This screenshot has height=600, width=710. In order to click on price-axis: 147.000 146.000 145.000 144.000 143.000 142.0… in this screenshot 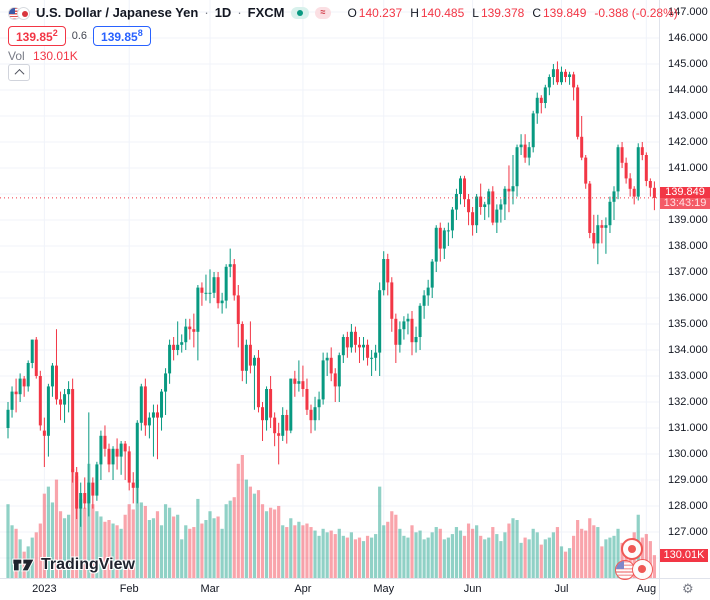, I will do `click(685, 289)`.